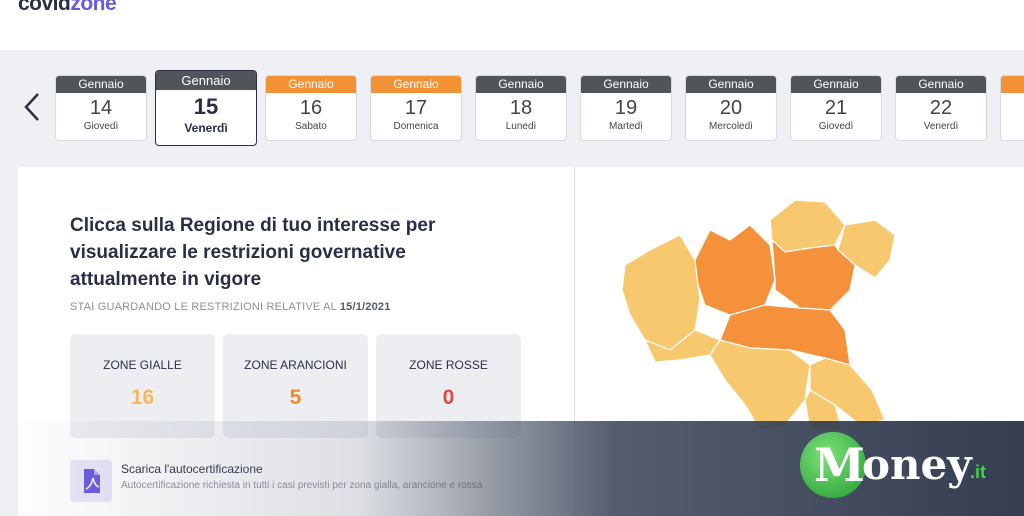 The image size is (1024, 516). I want to click on date-weekday: Lunedì, so click(521, 126).